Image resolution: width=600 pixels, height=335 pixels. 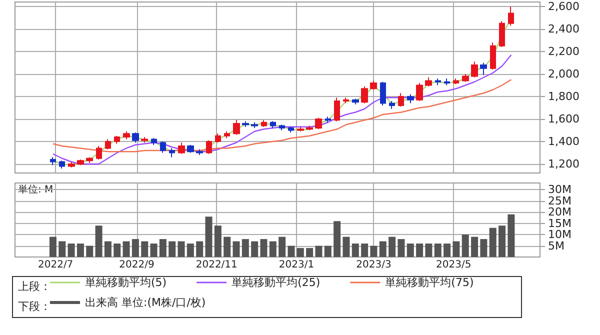 What do you see at coordinates (560, 201) in the screenshot?
I see `y-tick-label: 25M` at bounding box center [560, 201].